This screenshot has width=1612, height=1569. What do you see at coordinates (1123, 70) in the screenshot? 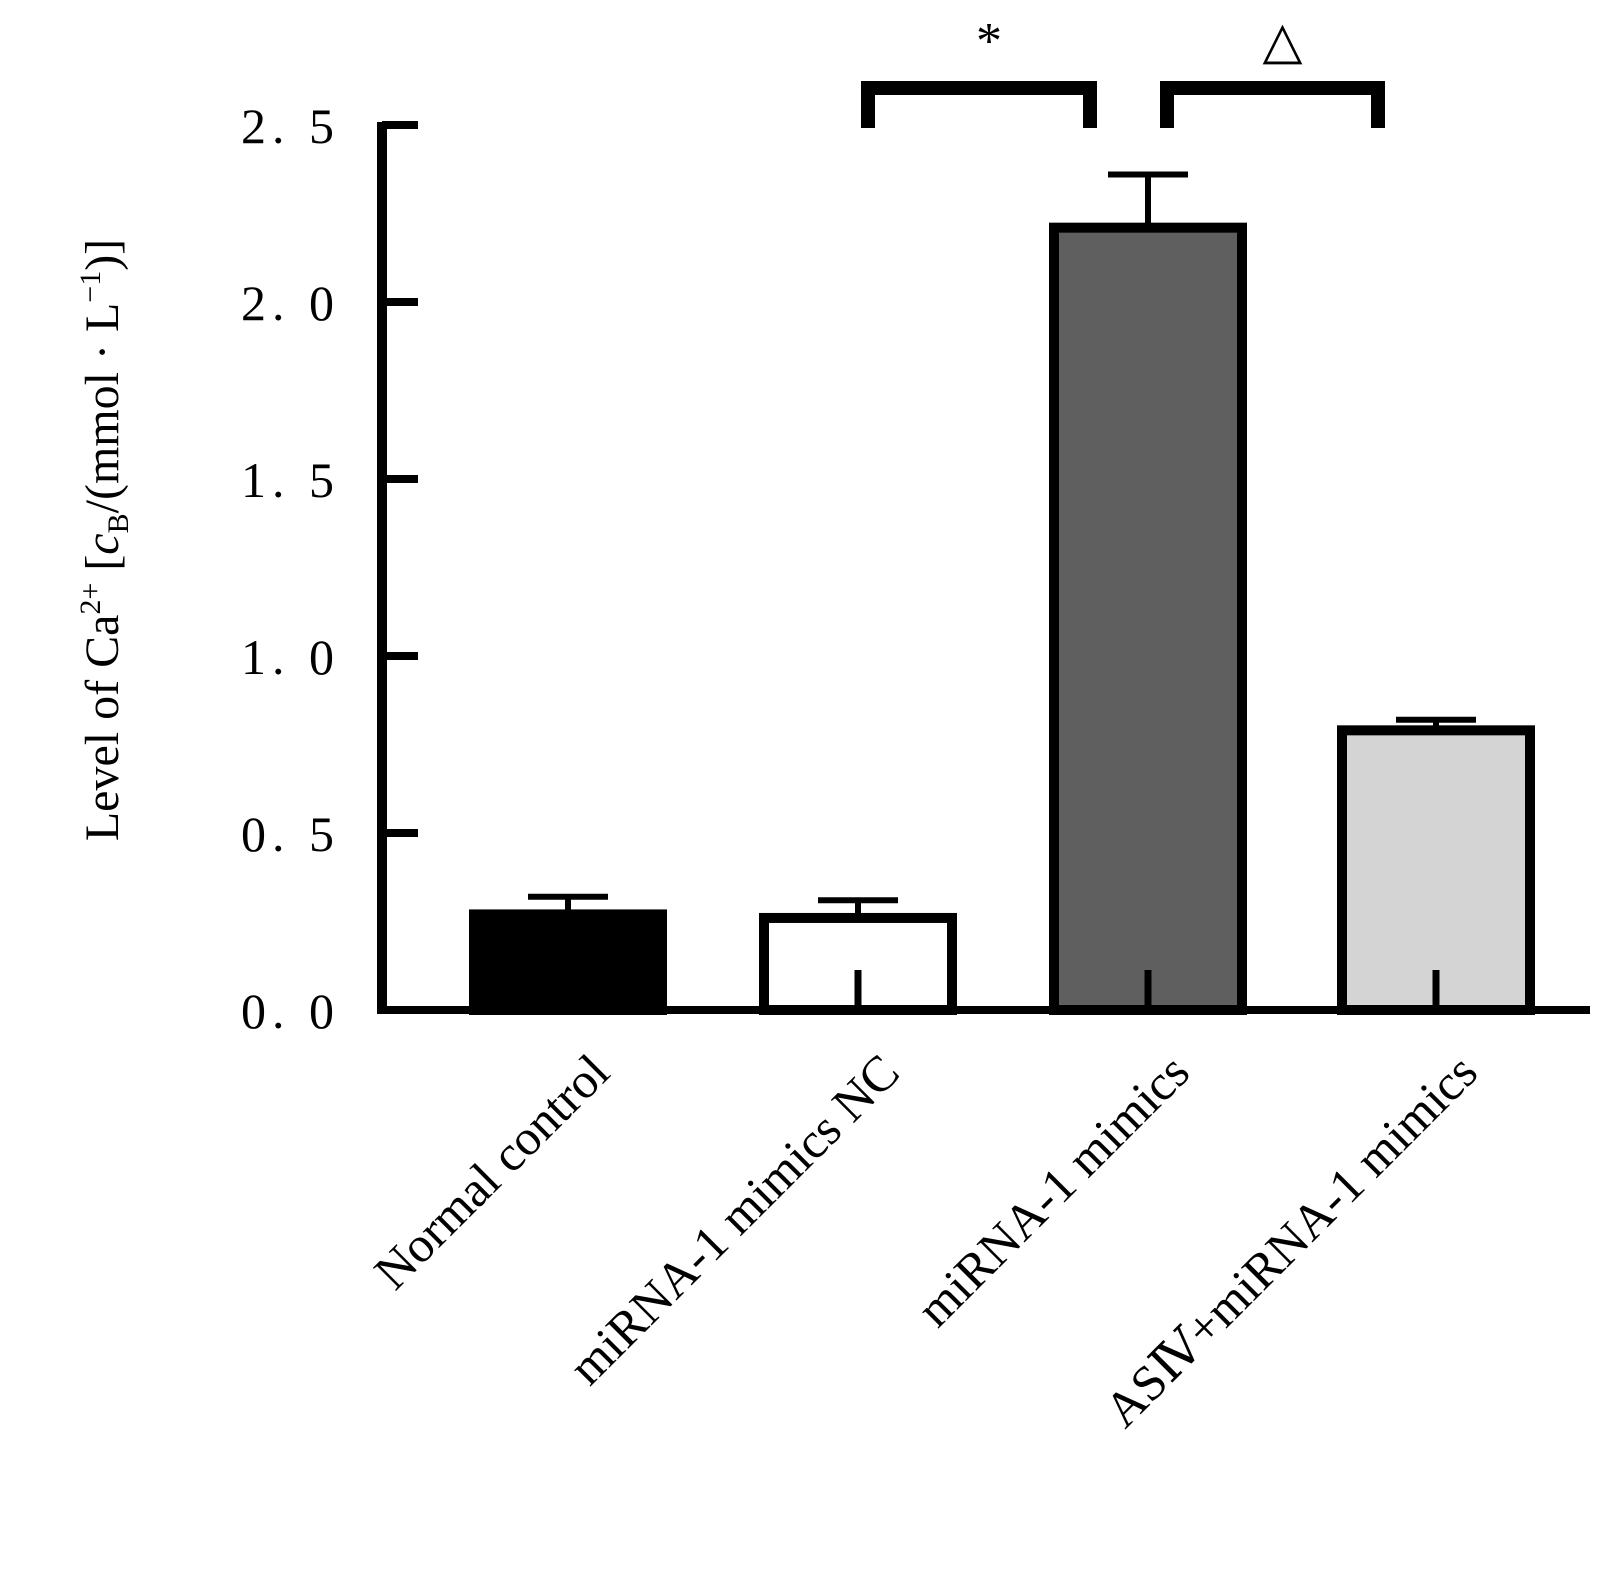
I see `significance-brackets: * △` at bounding box center [1123, 70].